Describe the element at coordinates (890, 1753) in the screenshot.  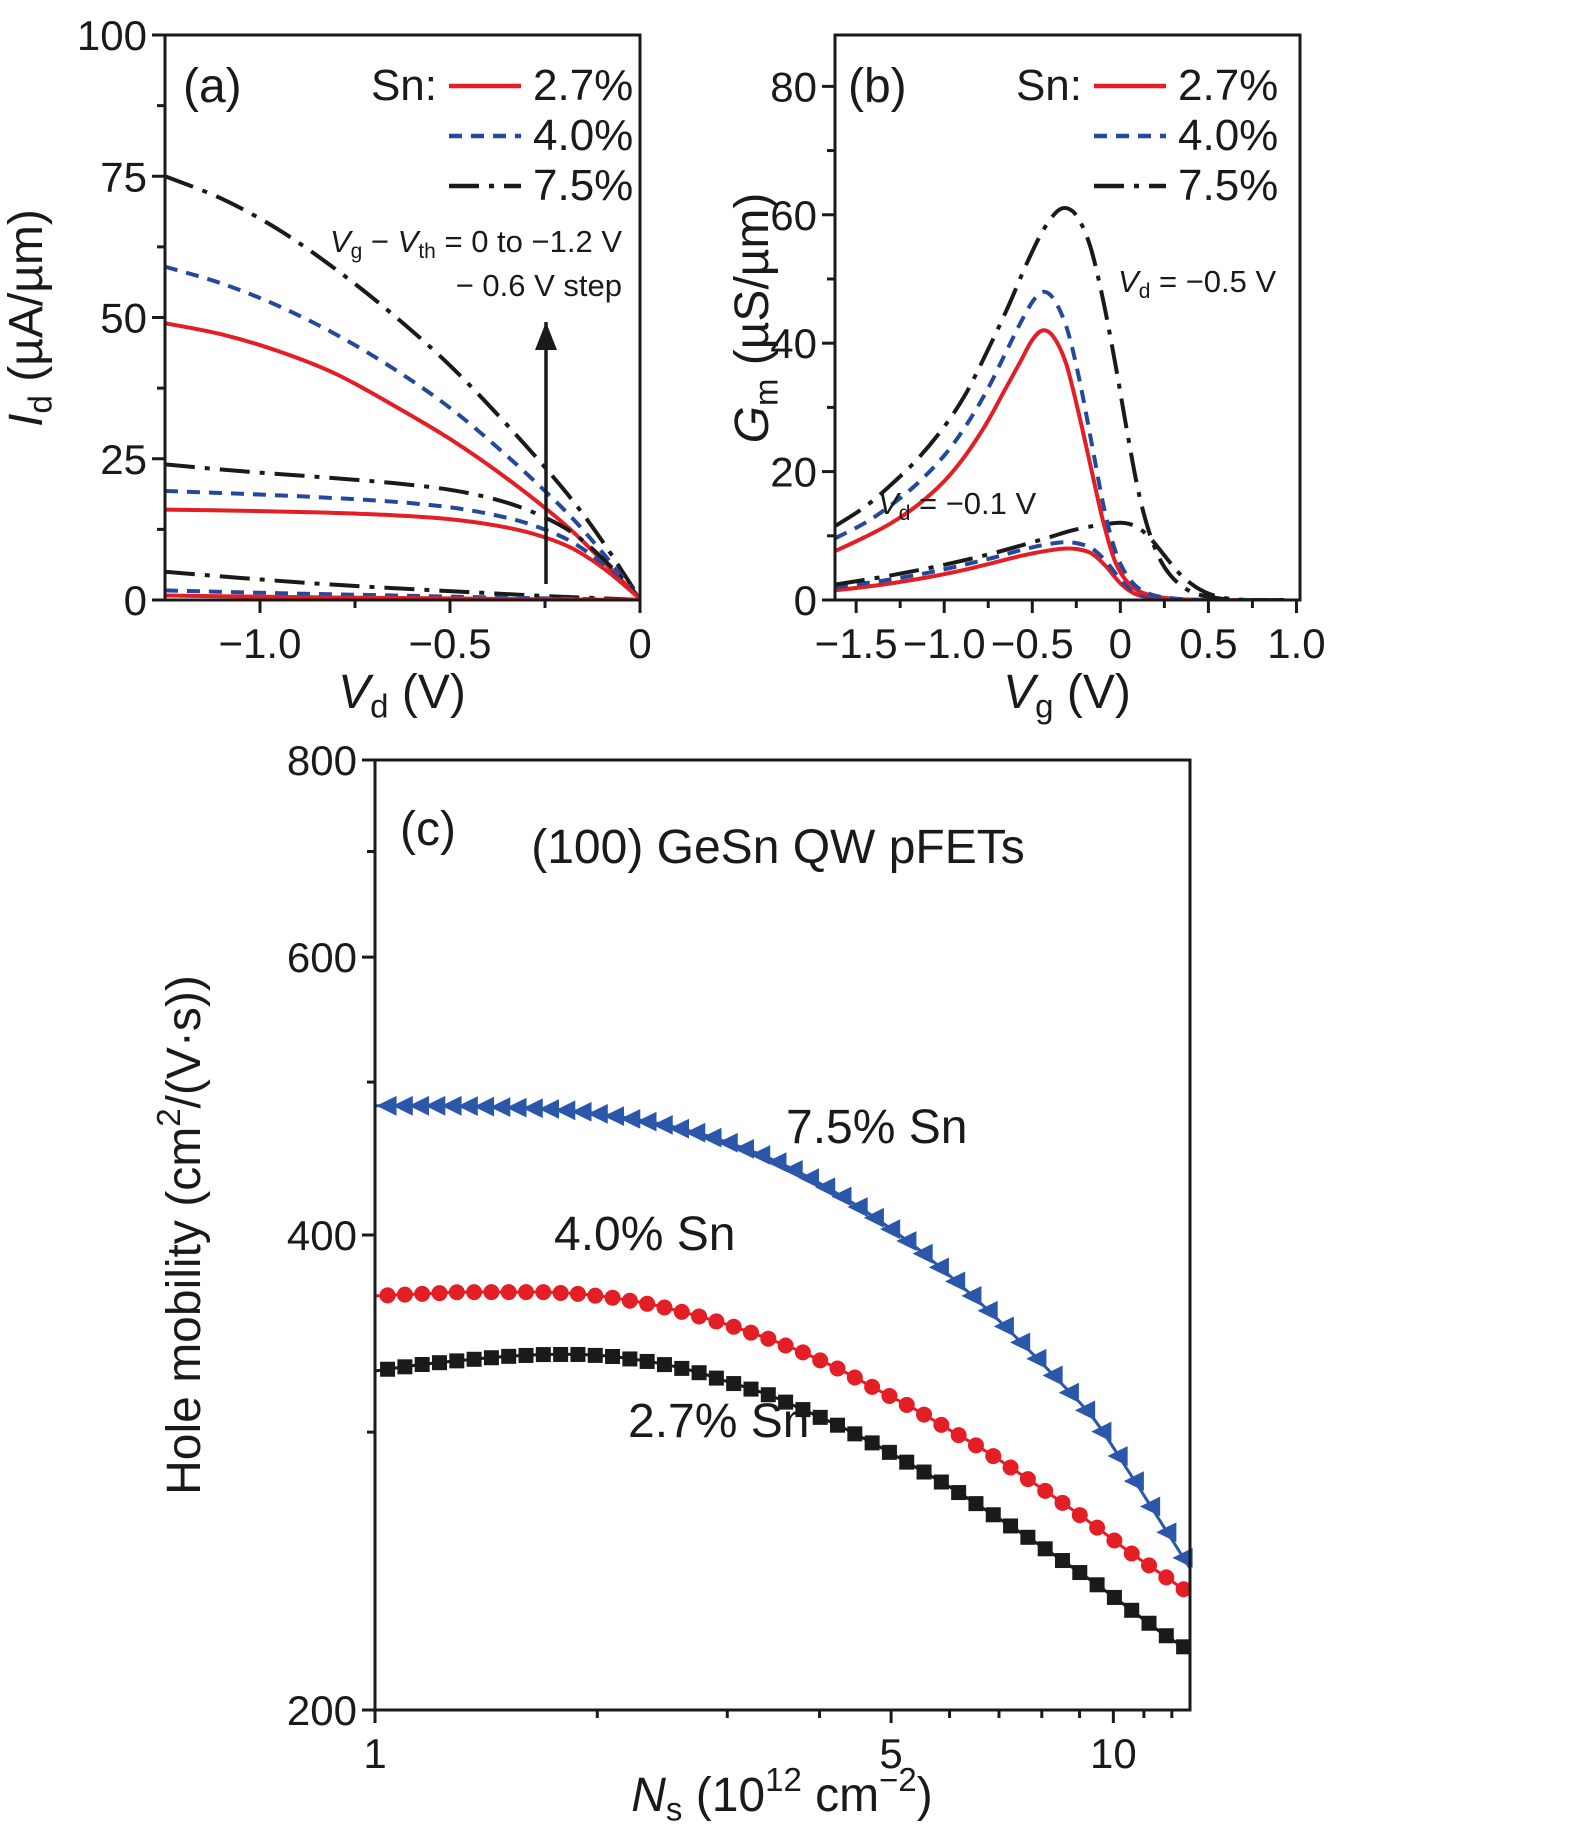
I see `x-tick-label: 5` at that location.